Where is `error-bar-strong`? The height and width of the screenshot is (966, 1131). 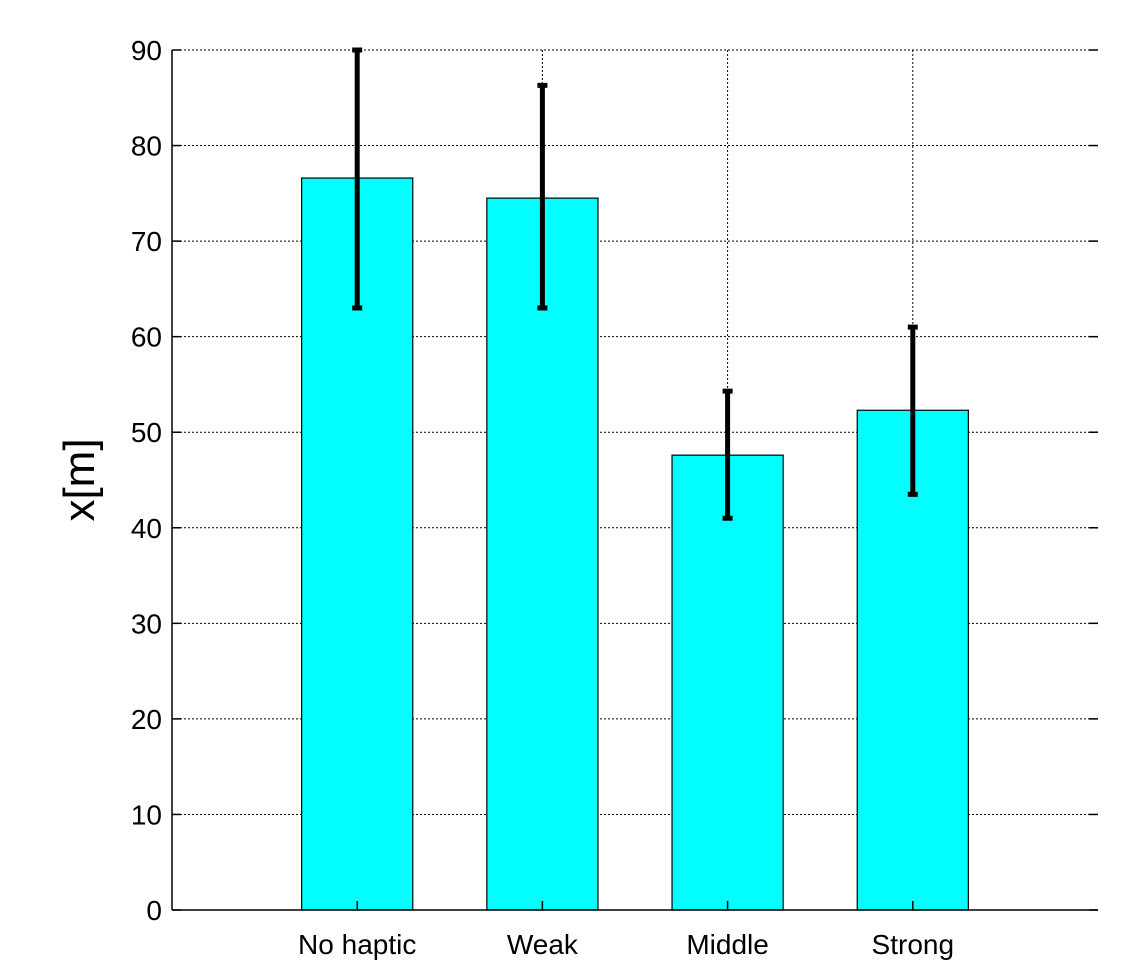 error-bar-strong is located at coordinates (912, 410).